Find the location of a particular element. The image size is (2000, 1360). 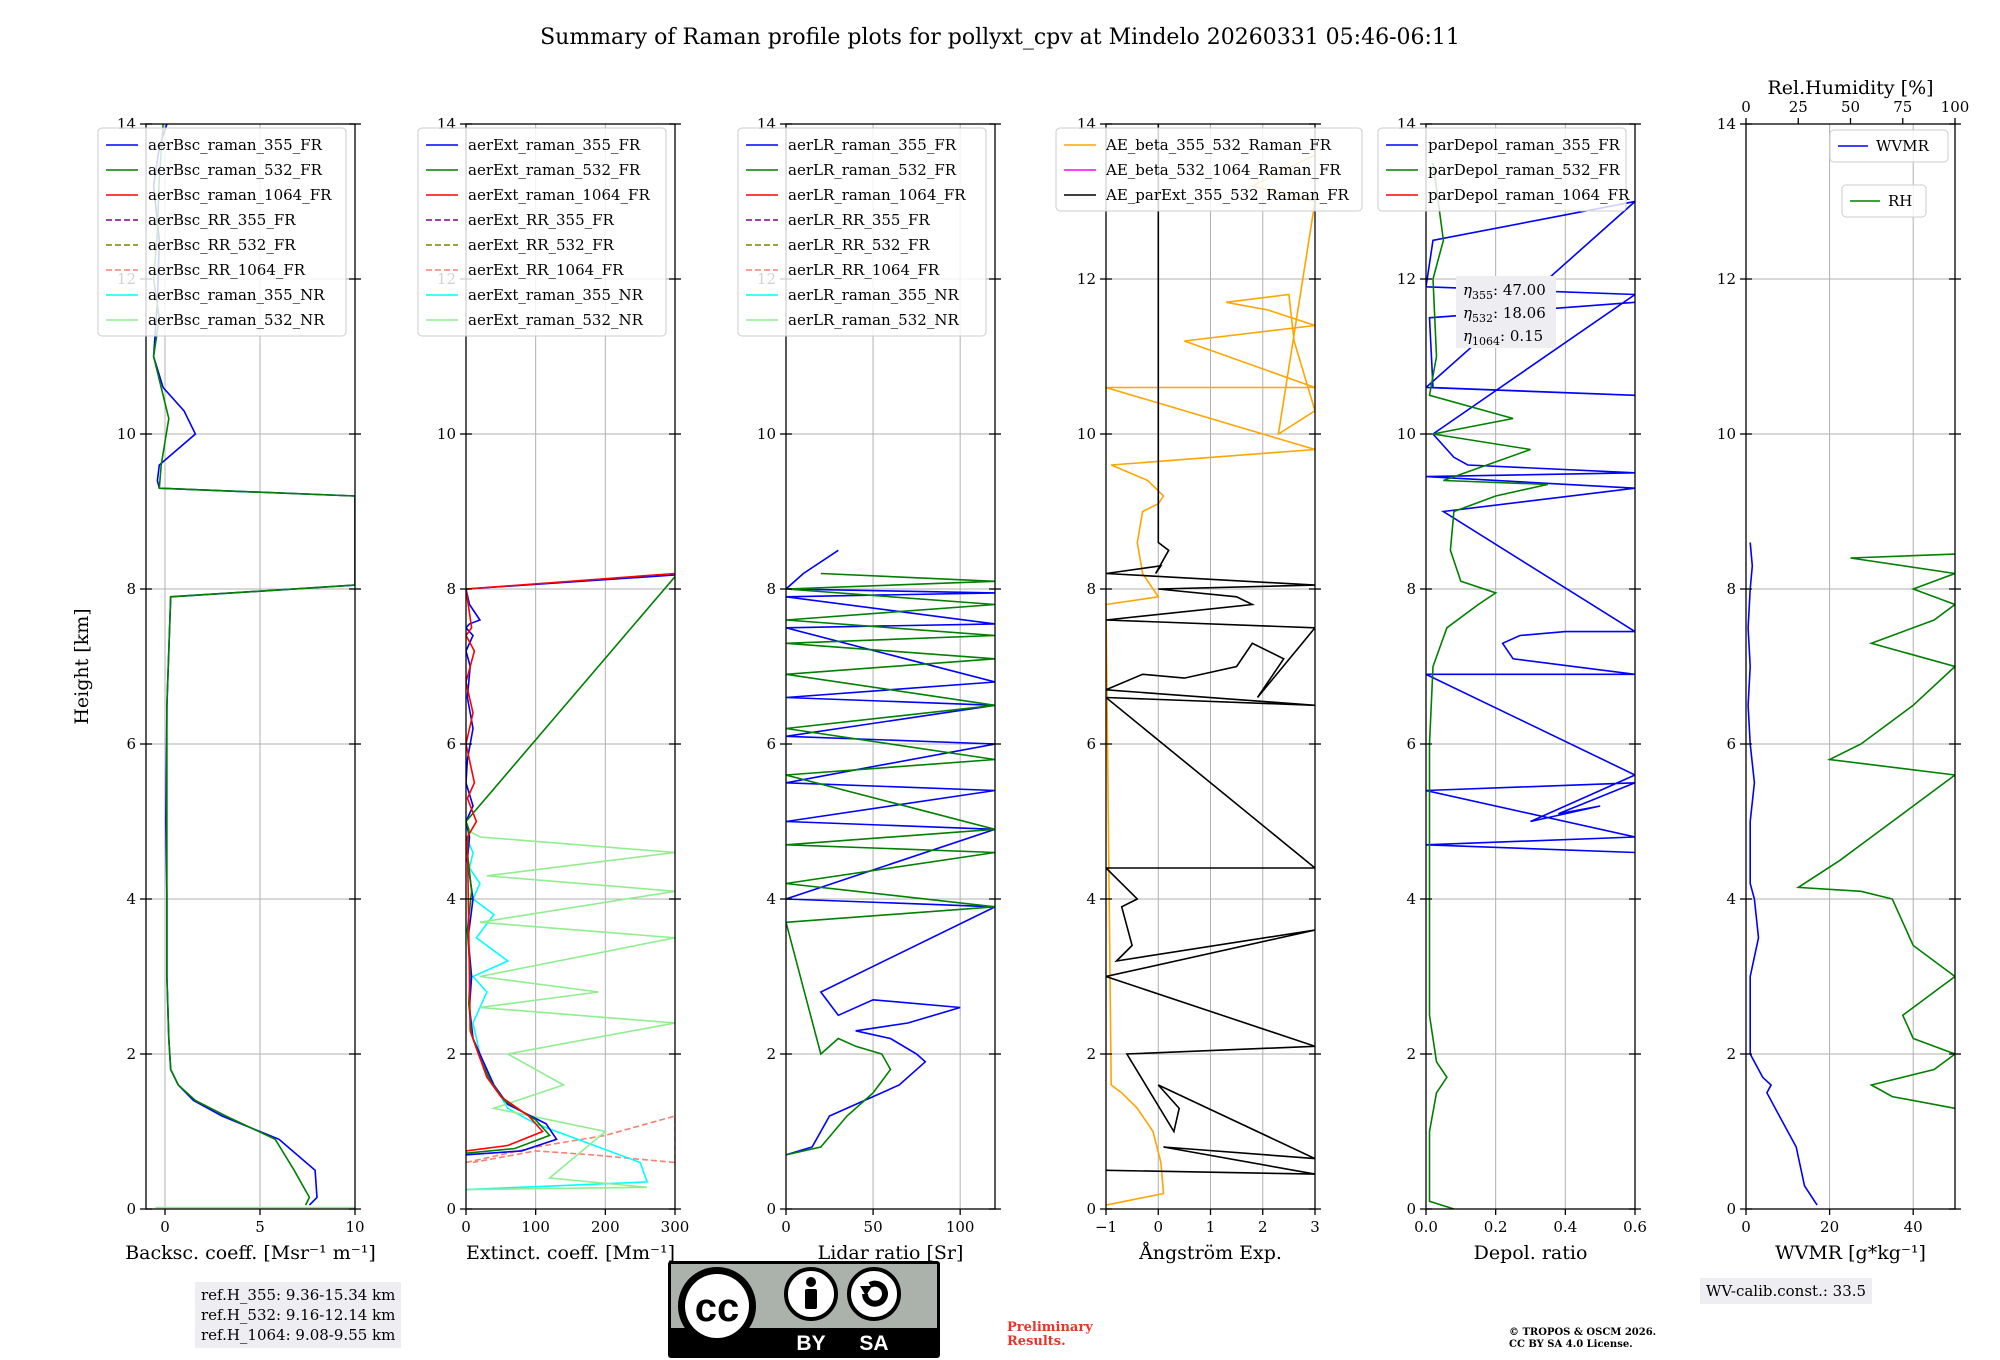

legend-label: aerLR_RR_532_FR is located at coordinates (859, 245).